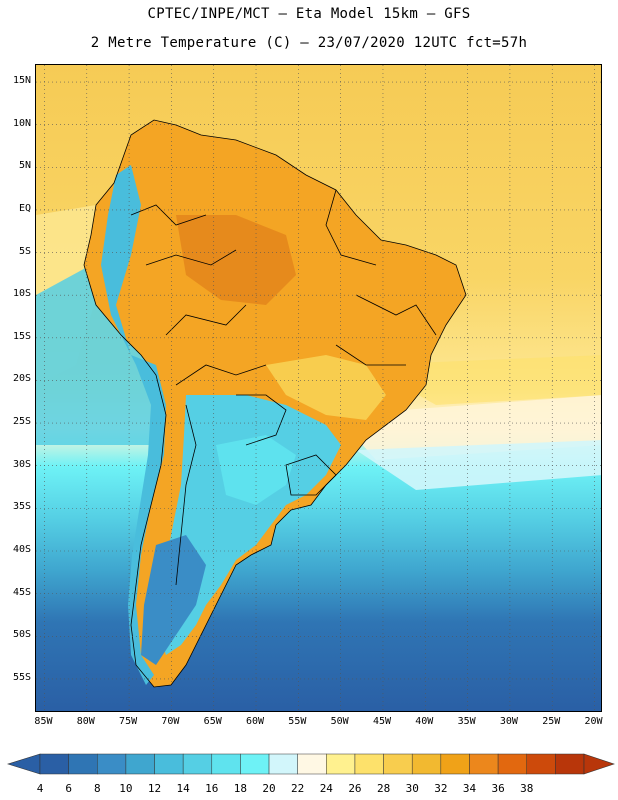  Describe the element at coordinates (21, 592) in the screenshot. I see `lat-tick-label: 45S` at that location.